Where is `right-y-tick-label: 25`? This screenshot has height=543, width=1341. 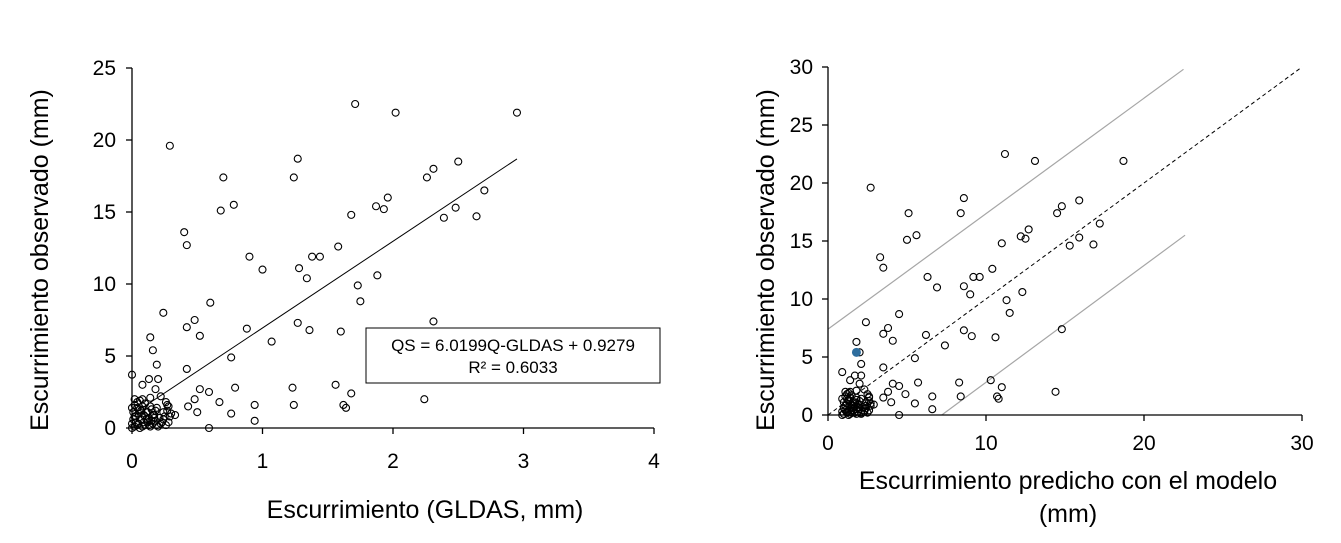
right-y-tick-label: 25 is located at coordinates (801, 125).